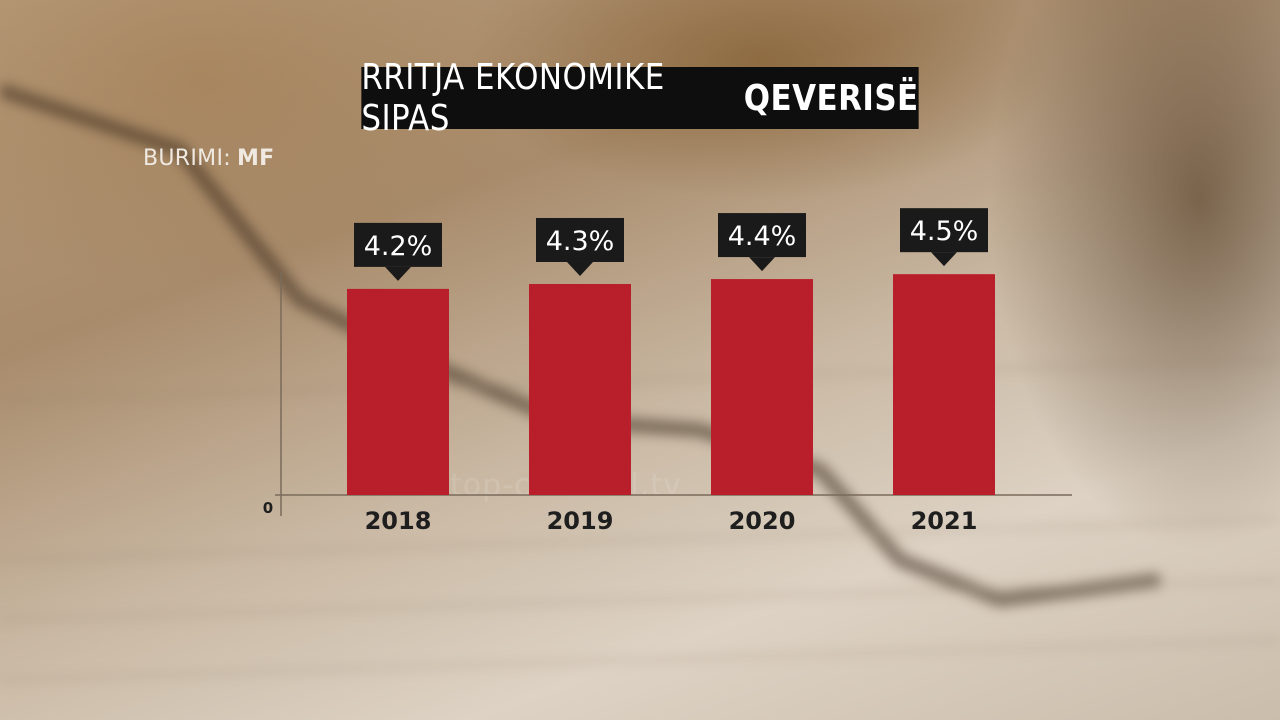 This screenshot has height=720, width=1280. I want to click on source-note: BURIMI: MF, so click(208, 158).